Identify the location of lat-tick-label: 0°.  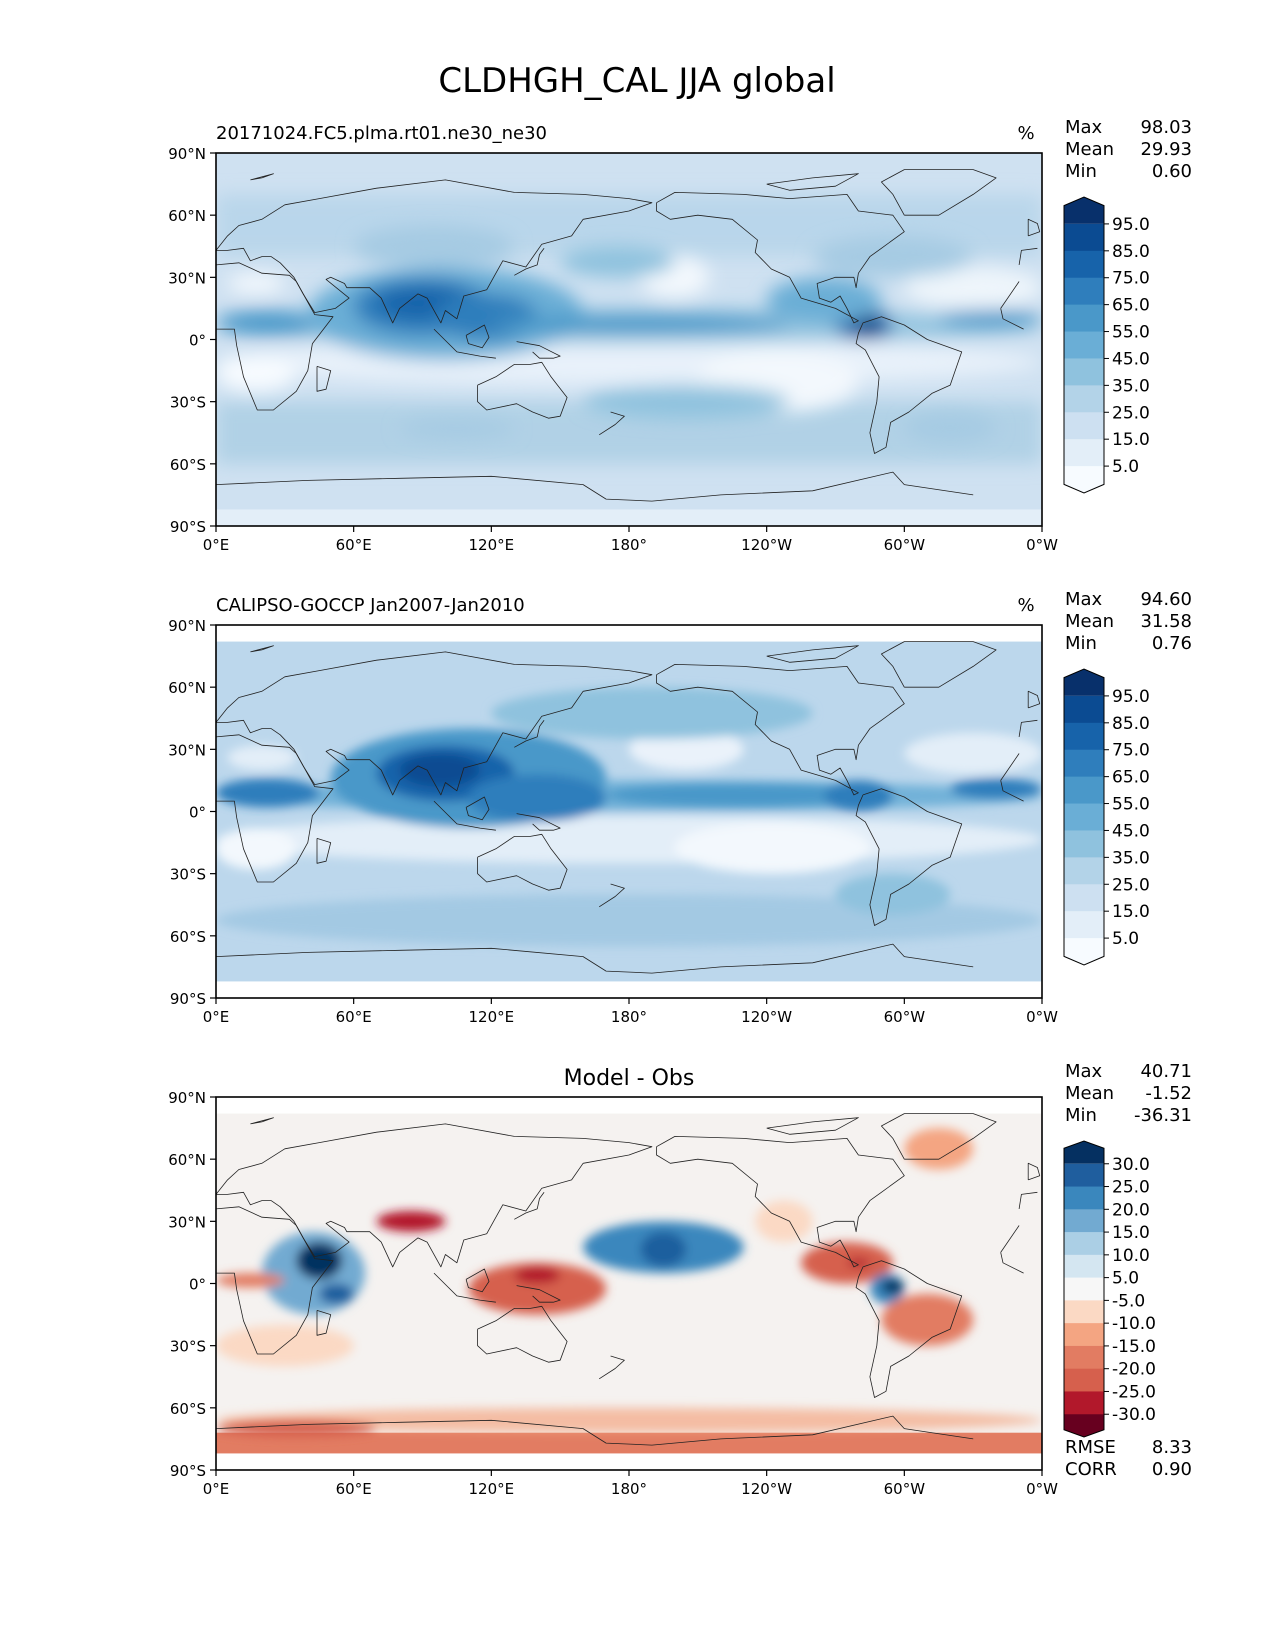
(197, 813).